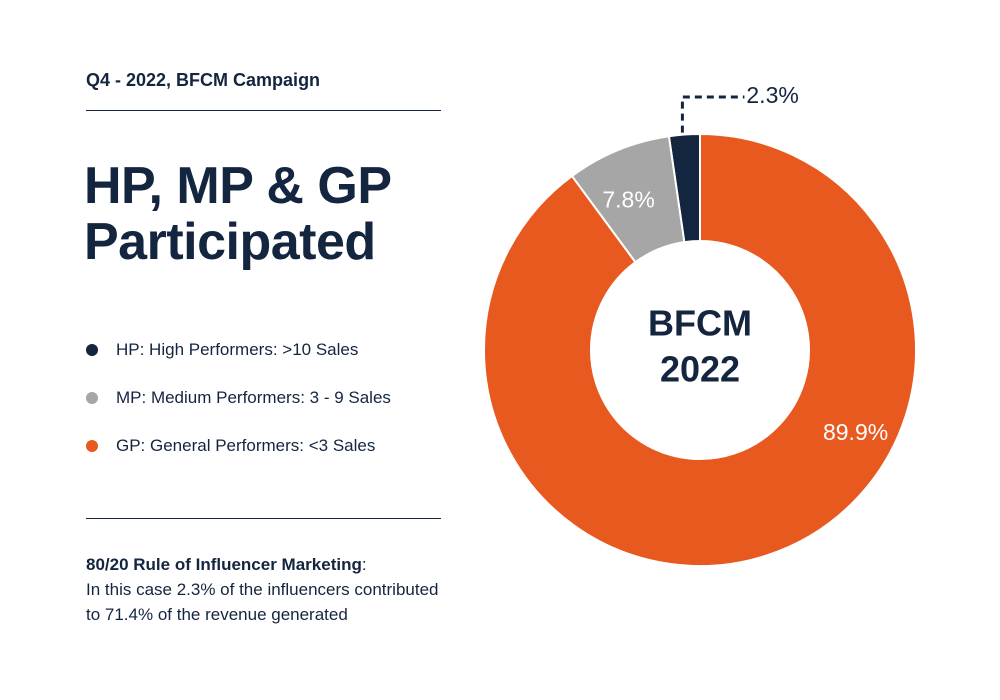  I want to click on footnote-title-suffix: :, so click(364, 564).